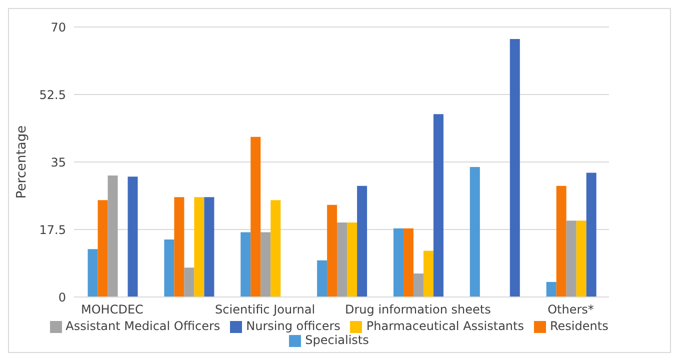 This screenshot has width=679, height=363. Describe the element at coordinates (58, 27) in the screenshot. I see `y-tick-label: 70` at that location.